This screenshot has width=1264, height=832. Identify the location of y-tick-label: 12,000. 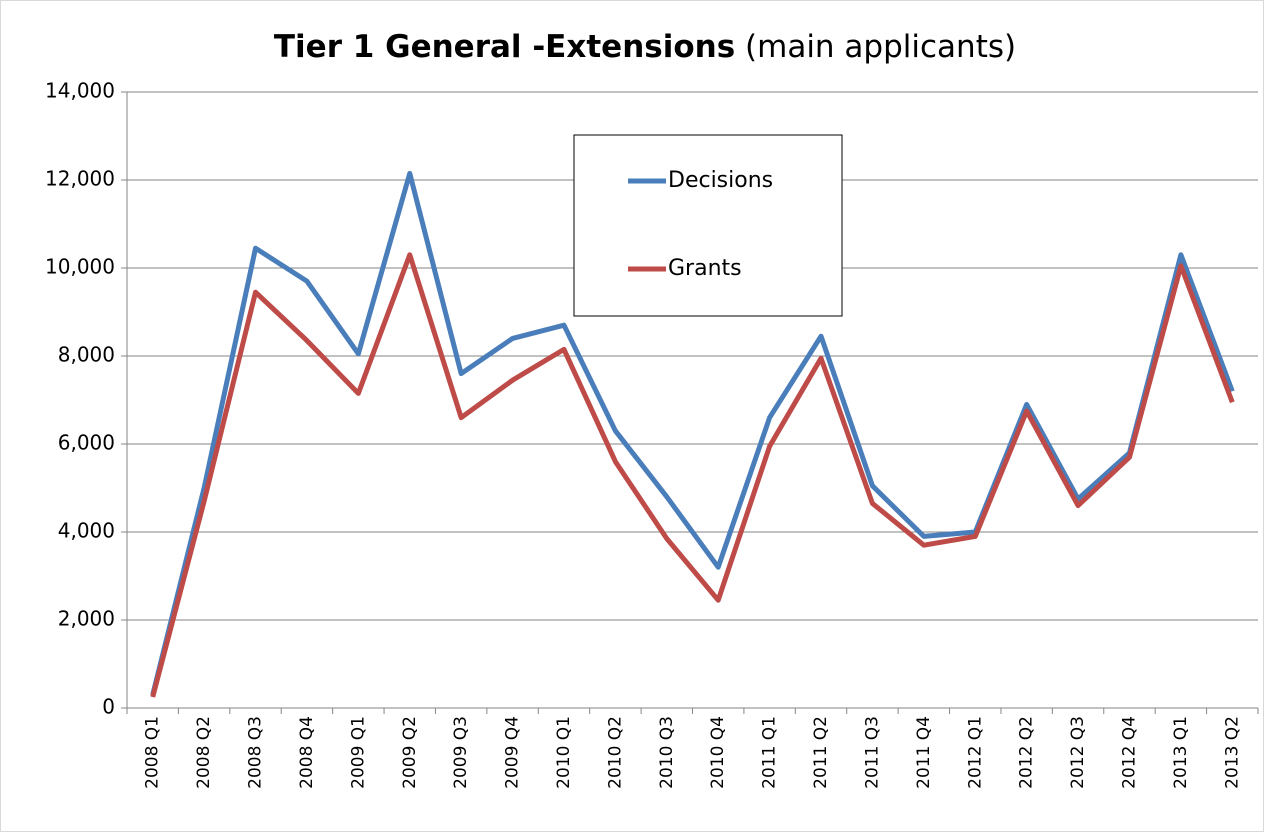
(80, 179).